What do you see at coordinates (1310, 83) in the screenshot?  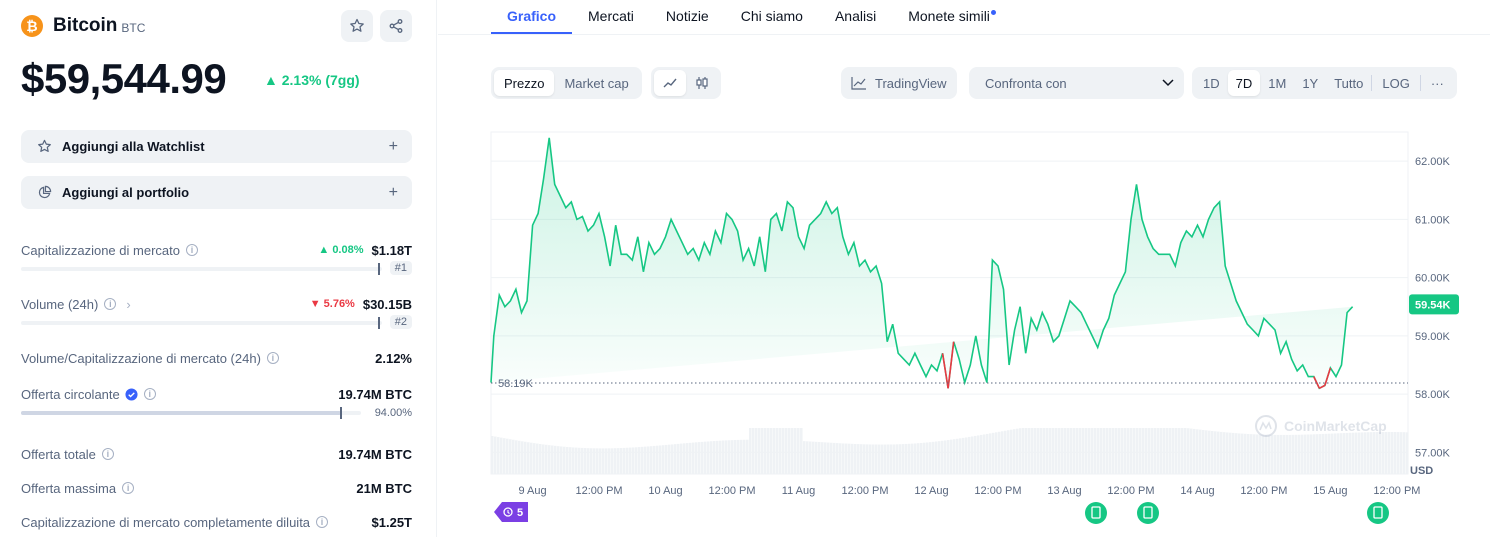 I see `range-1y-button: 1Y` at bounding box center [1310, 83].